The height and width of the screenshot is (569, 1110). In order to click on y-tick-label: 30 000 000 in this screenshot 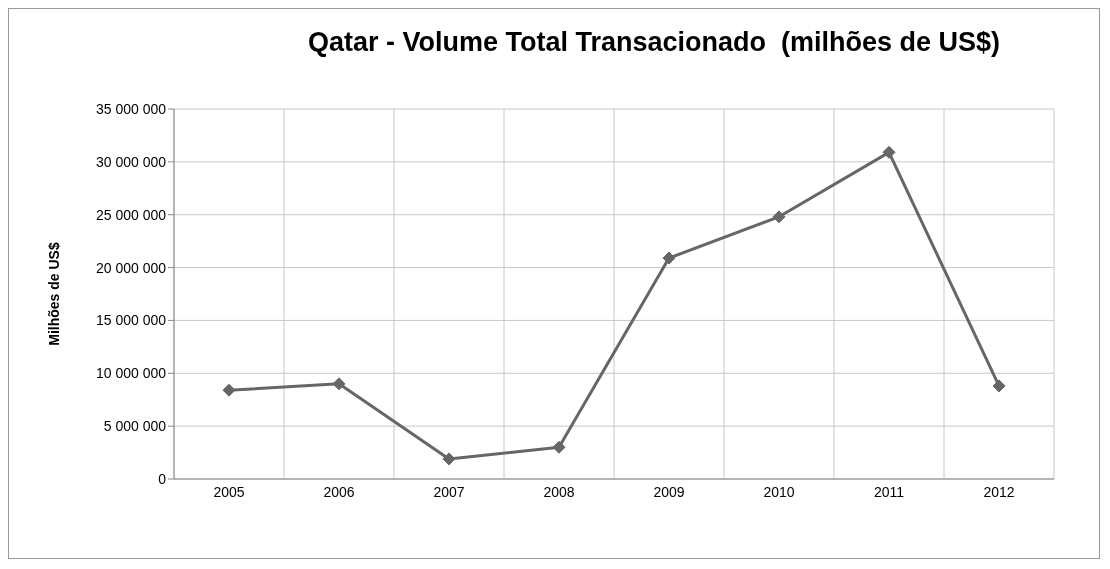, I will do `click(131, 161)`.